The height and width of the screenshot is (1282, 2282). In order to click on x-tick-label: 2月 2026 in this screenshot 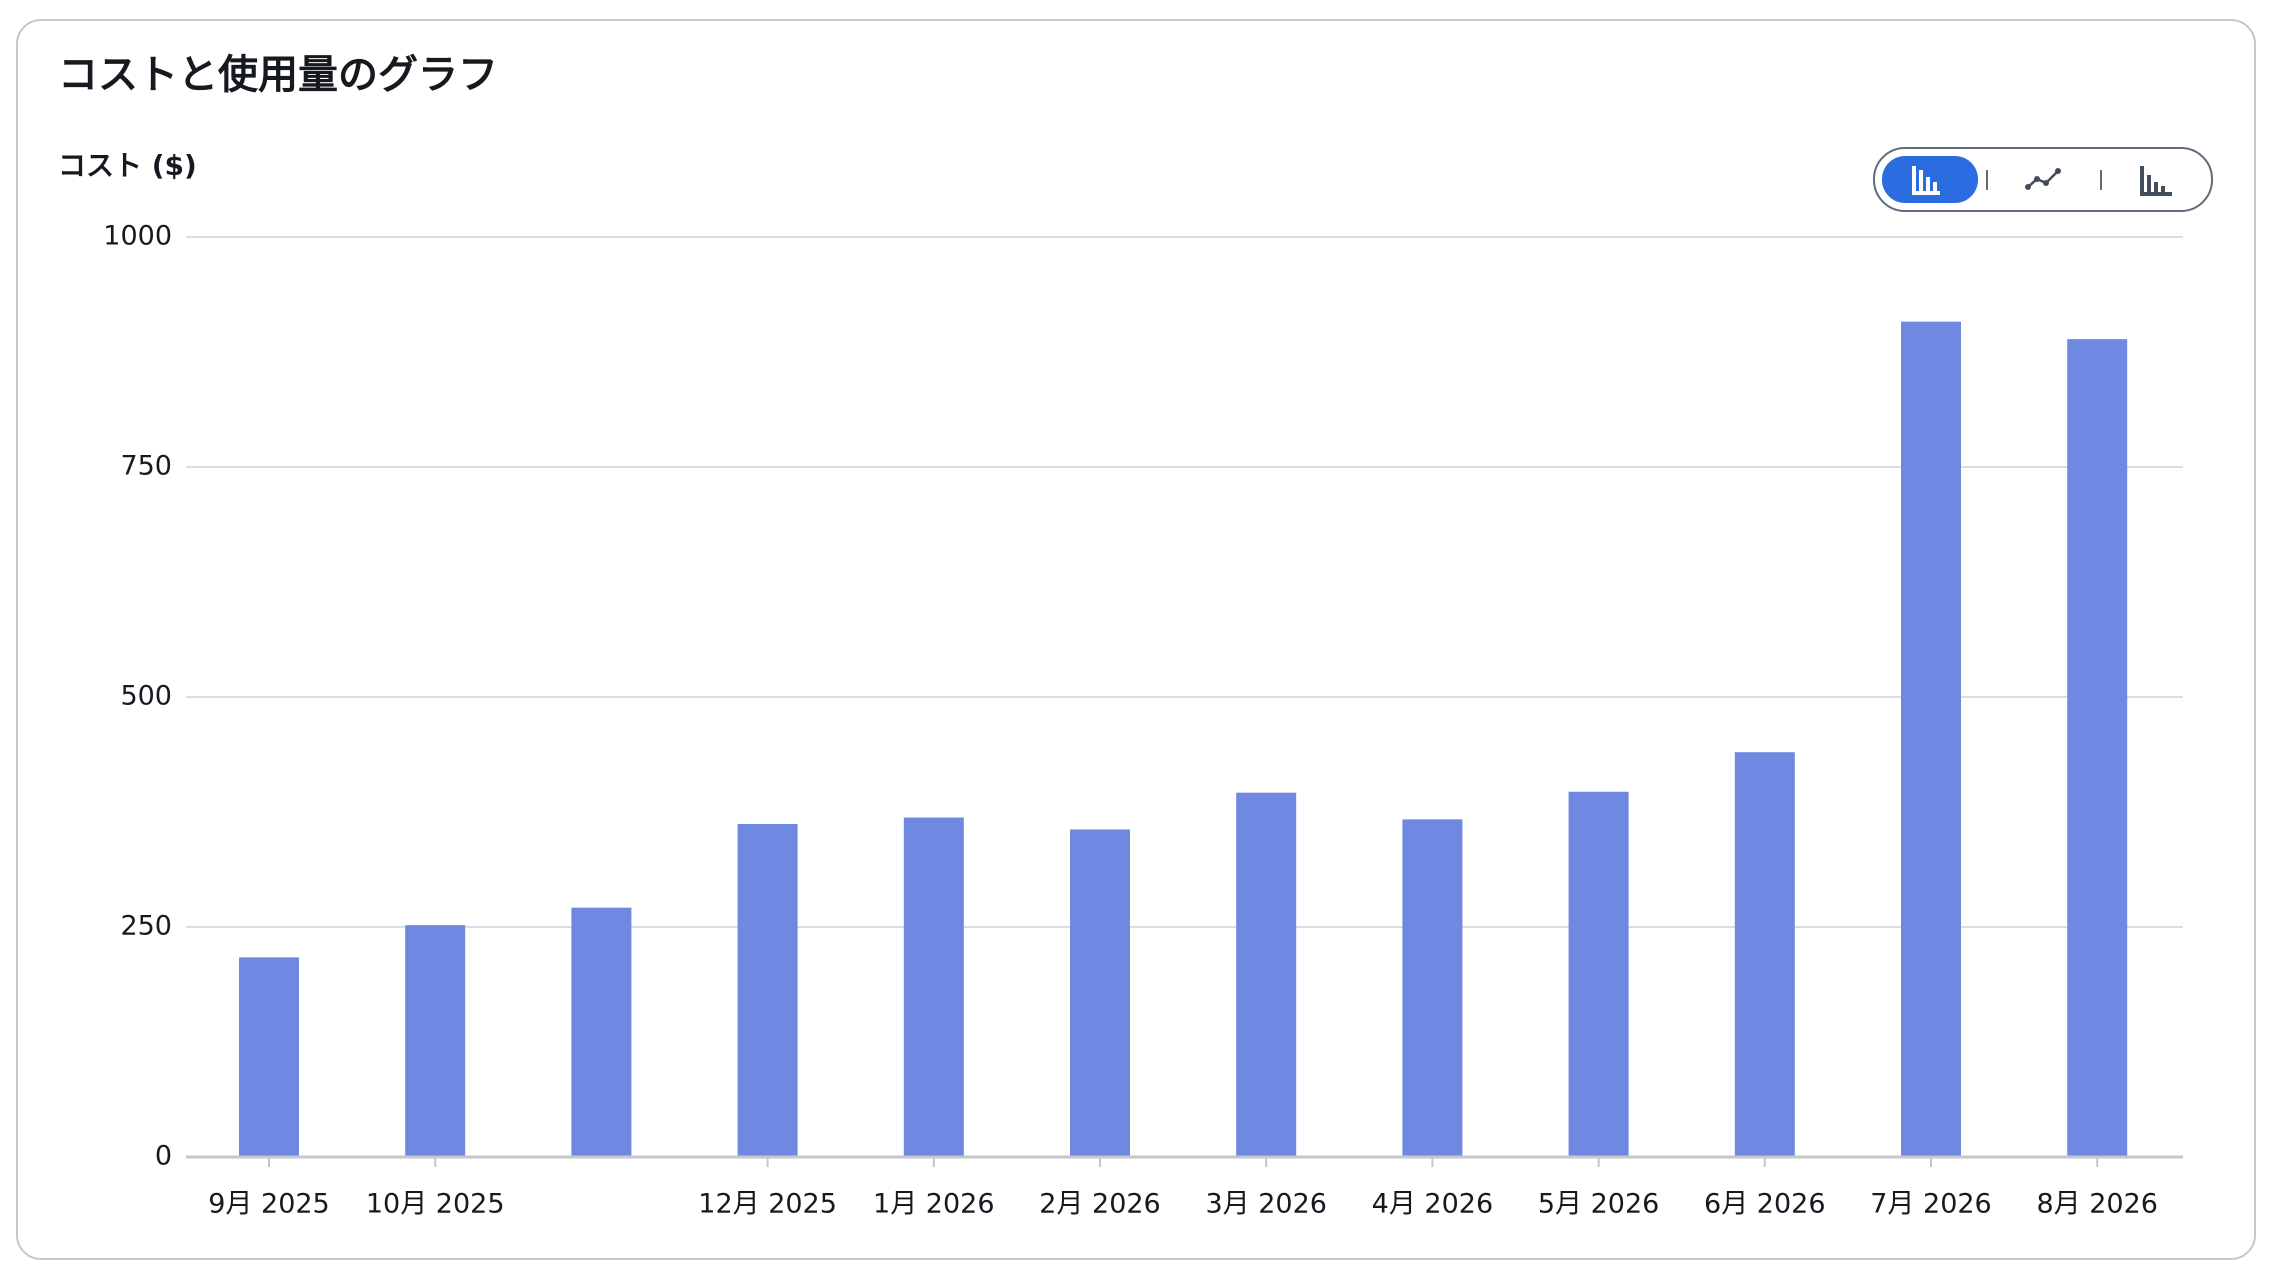, I will do `click(1099, 1204)`.